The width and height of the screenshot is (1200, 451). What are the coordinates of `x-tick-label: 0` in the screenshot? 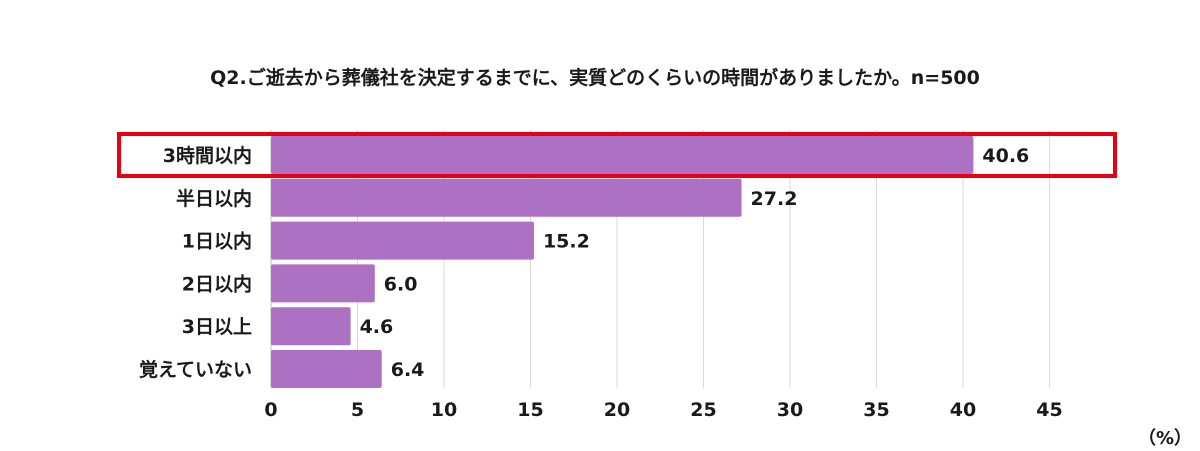 It's located at (270, 410).